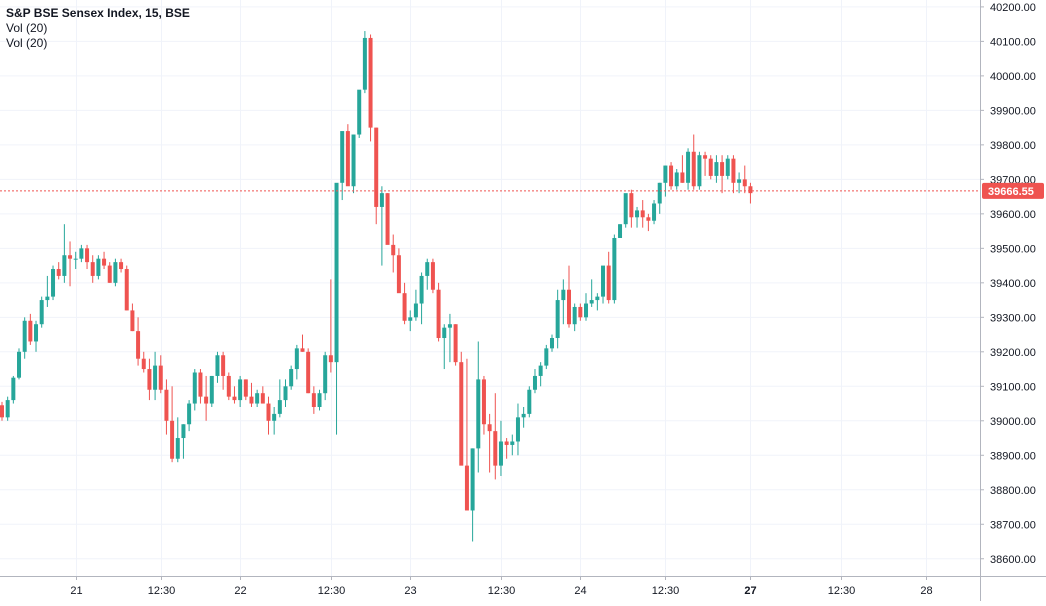 Image resolution: width=1046 pixels, height=606 pixels. Describe the element at coordinates (1013, 525) in the screenshot. I see `y-tick-label: 38700.00` at that location.